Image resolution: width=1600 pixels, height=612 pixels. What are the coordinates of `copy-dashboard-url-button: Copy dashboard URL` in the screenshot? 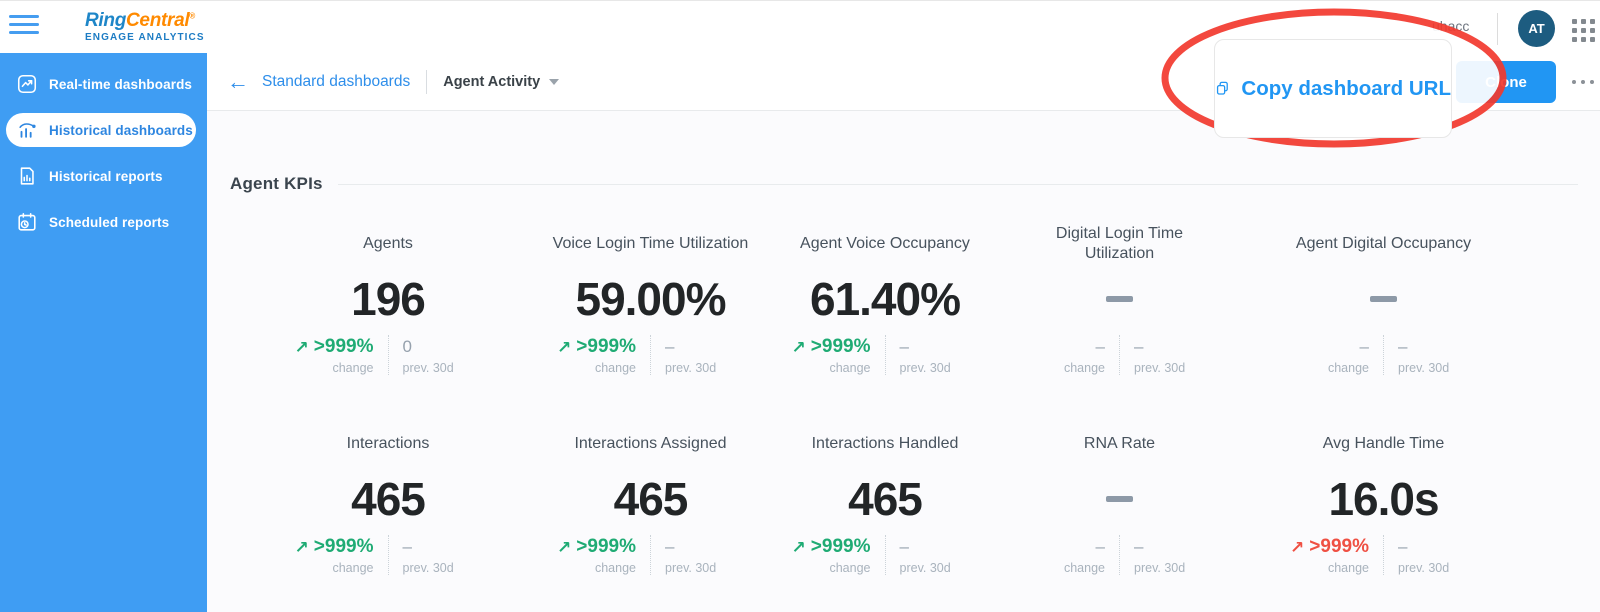 It's located at (1333, 88).